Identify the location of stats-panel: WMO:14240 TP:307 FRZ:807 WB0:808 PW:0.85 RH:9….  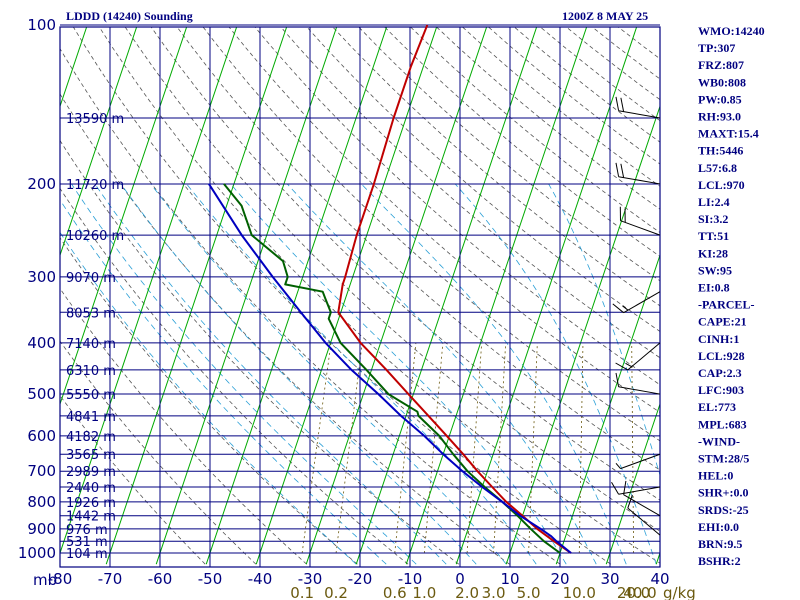
(731, 296).